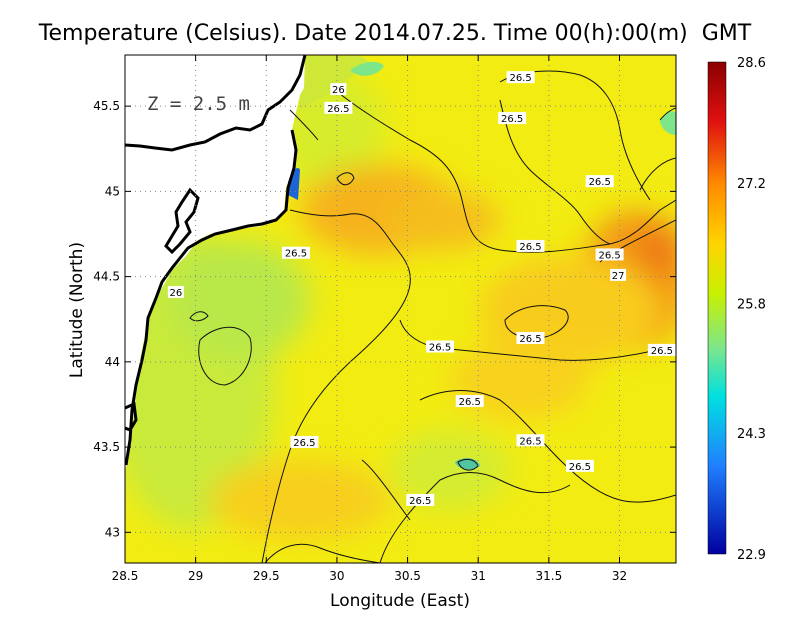  What do you see at coordinates (736, 309) in the screenshot?
I see `colorbar: 28.6 27.2 25.8 24.3 22.9` at bounding box center [736, 309].